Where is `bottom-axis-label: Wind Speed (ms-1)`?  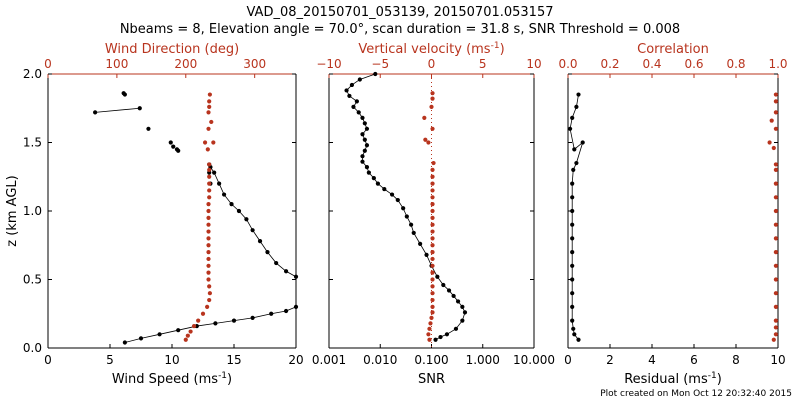
bottom-axis-label: Wind Speed (ms-1) is located at coordinates (172, 379).